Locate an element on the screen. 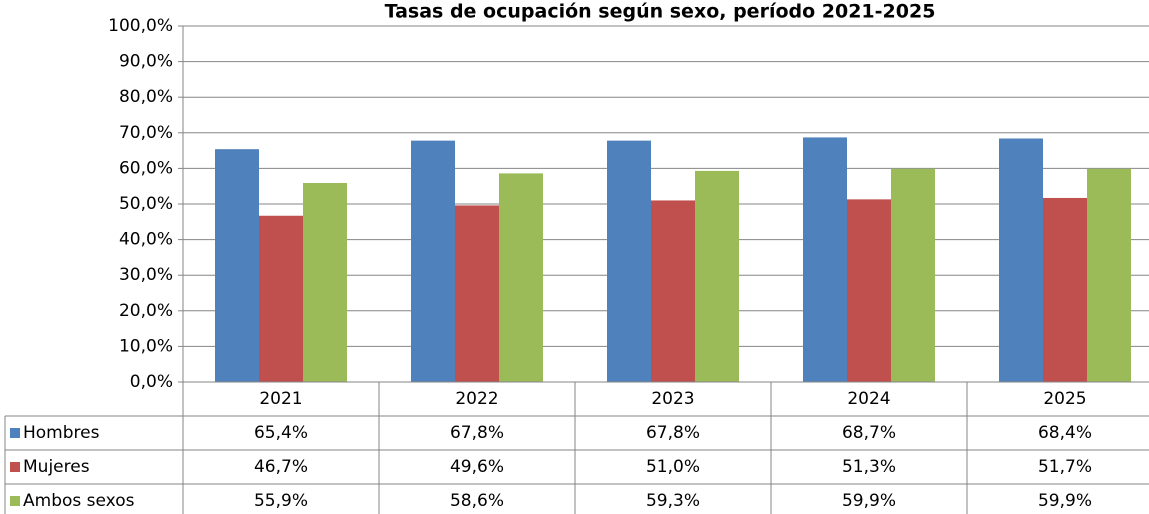 The height and width of the screenshot is (514, 1149). y-tick-label: 20,0% is located at coordinates (146, 311).